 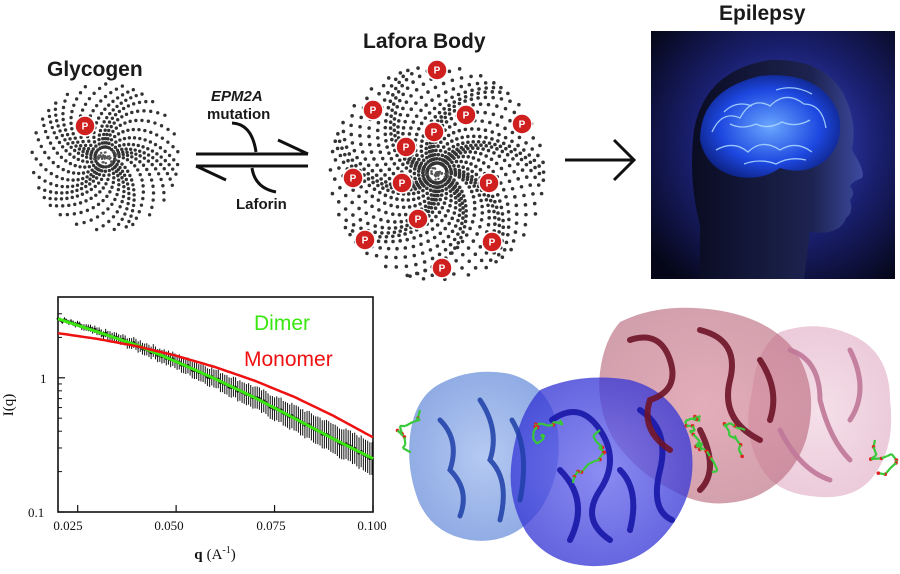 I want to click on x-axis-symbol: q, so click(x=198, y=555).